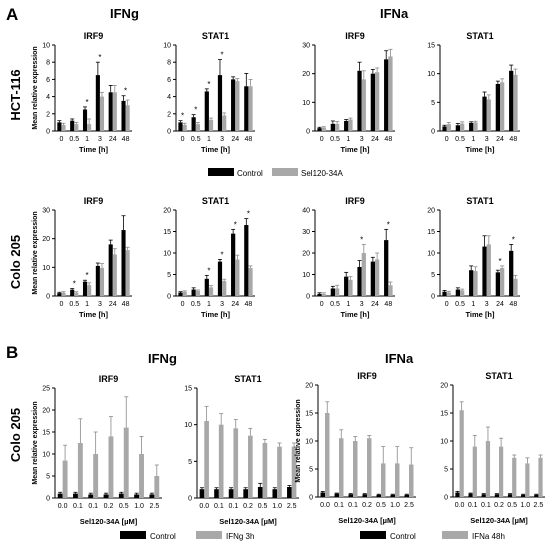 The image size is (550, 546). What do you see at coordinates (309, 386) in the screenshot?
I see `chart-10-ytick-label-4: 20` at bounding box center [309, 386].